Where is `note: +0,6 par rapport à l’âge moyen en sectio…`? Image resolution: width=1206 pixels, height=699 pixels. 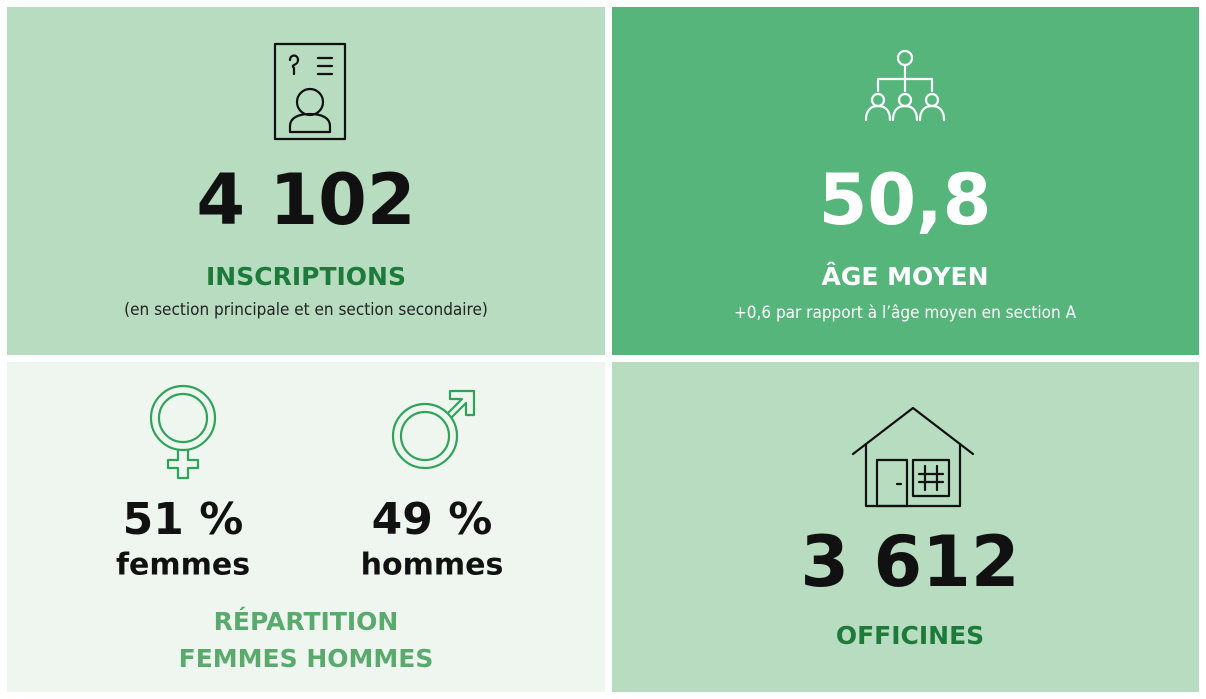 note: +0,6 par rapport à l’âge moyen en sectio… is located at coordinates (905, 313).